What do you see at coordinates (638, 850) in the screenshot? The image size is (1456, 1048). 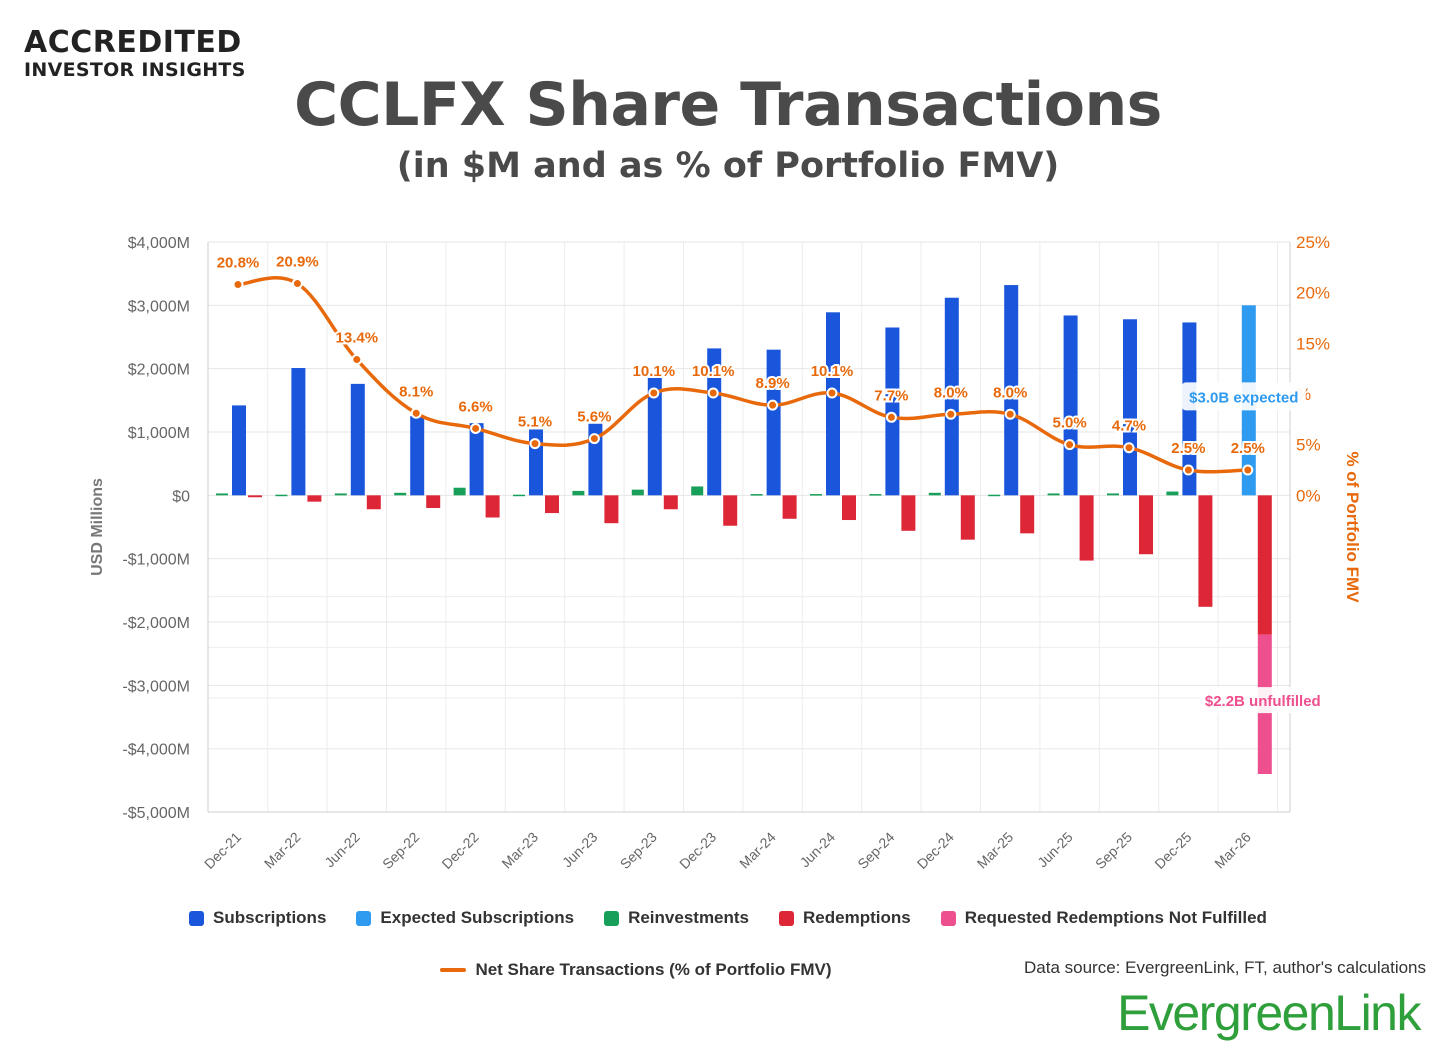 I see `x-tick-label: Sep-23` at bounding box center [638, 850].